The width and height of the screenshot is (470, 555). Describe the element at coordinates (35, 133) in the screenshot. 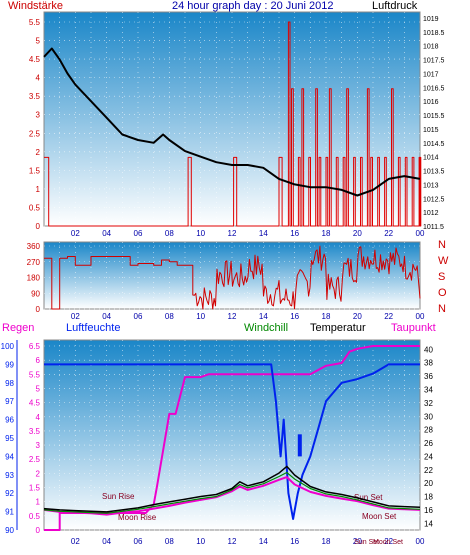

I see `panel1-left-tick: 2.5` at that location.